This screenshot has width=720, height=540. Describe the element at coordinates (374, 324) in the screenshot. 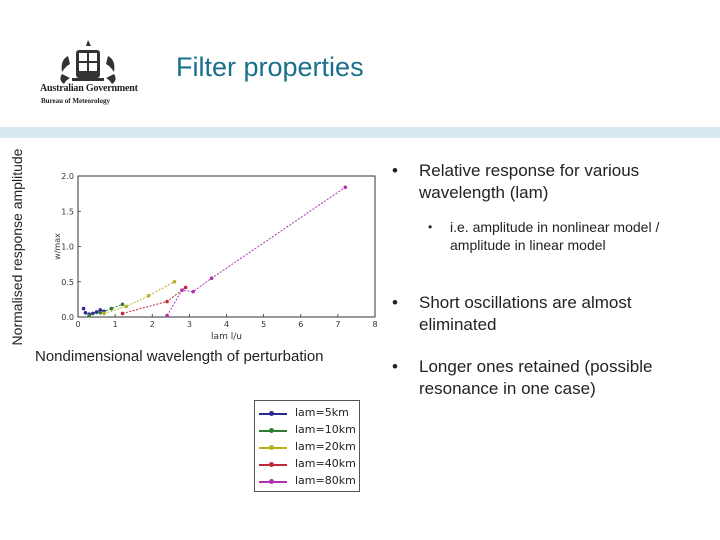

I see `x-tick-label: 8` at that location.